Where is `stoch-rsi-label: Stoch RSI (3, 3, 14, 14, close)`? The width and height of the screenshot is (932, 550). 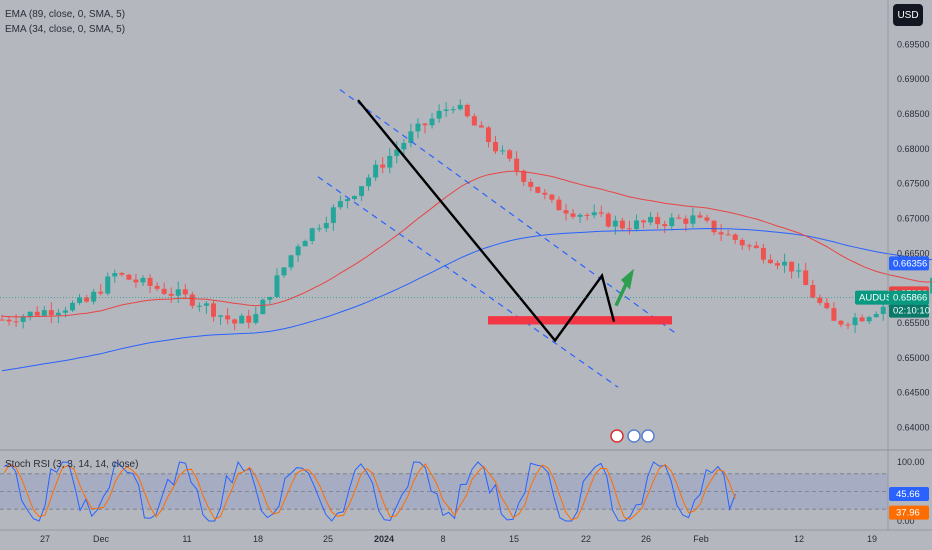 stoch-rsi-label: Stoch RSI (3, 3, 14, 14, close) is located at coordinates (72, 464).